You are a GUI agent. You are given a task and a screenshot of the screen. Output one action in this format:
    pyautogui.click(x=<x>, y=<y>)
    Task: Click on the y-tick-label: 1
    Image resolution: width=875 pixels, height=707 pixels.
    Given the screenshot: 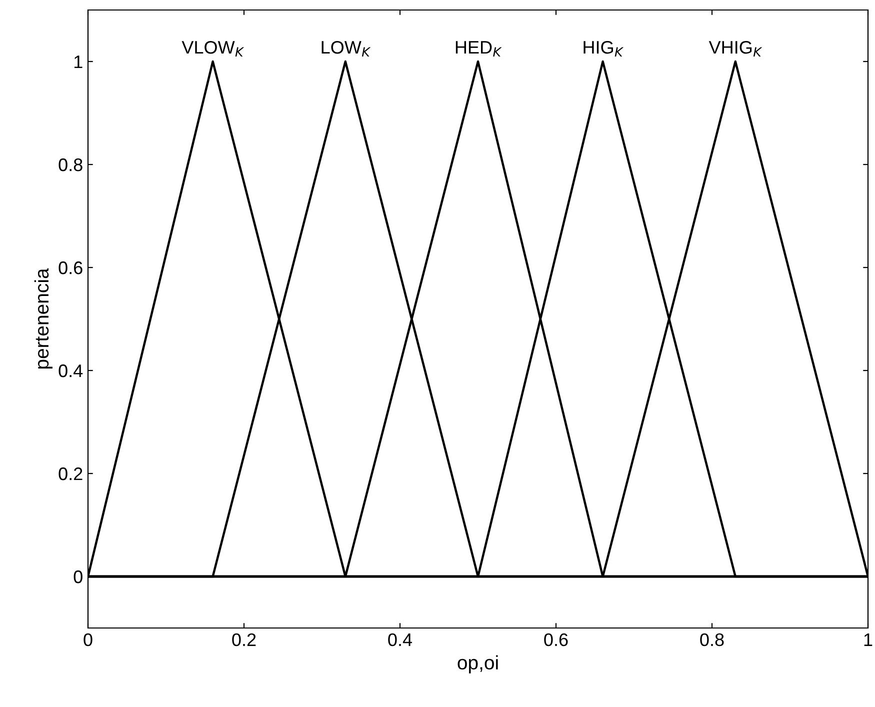 What is the action you would take?
    pyautogui.click(x=78, y=62)
    